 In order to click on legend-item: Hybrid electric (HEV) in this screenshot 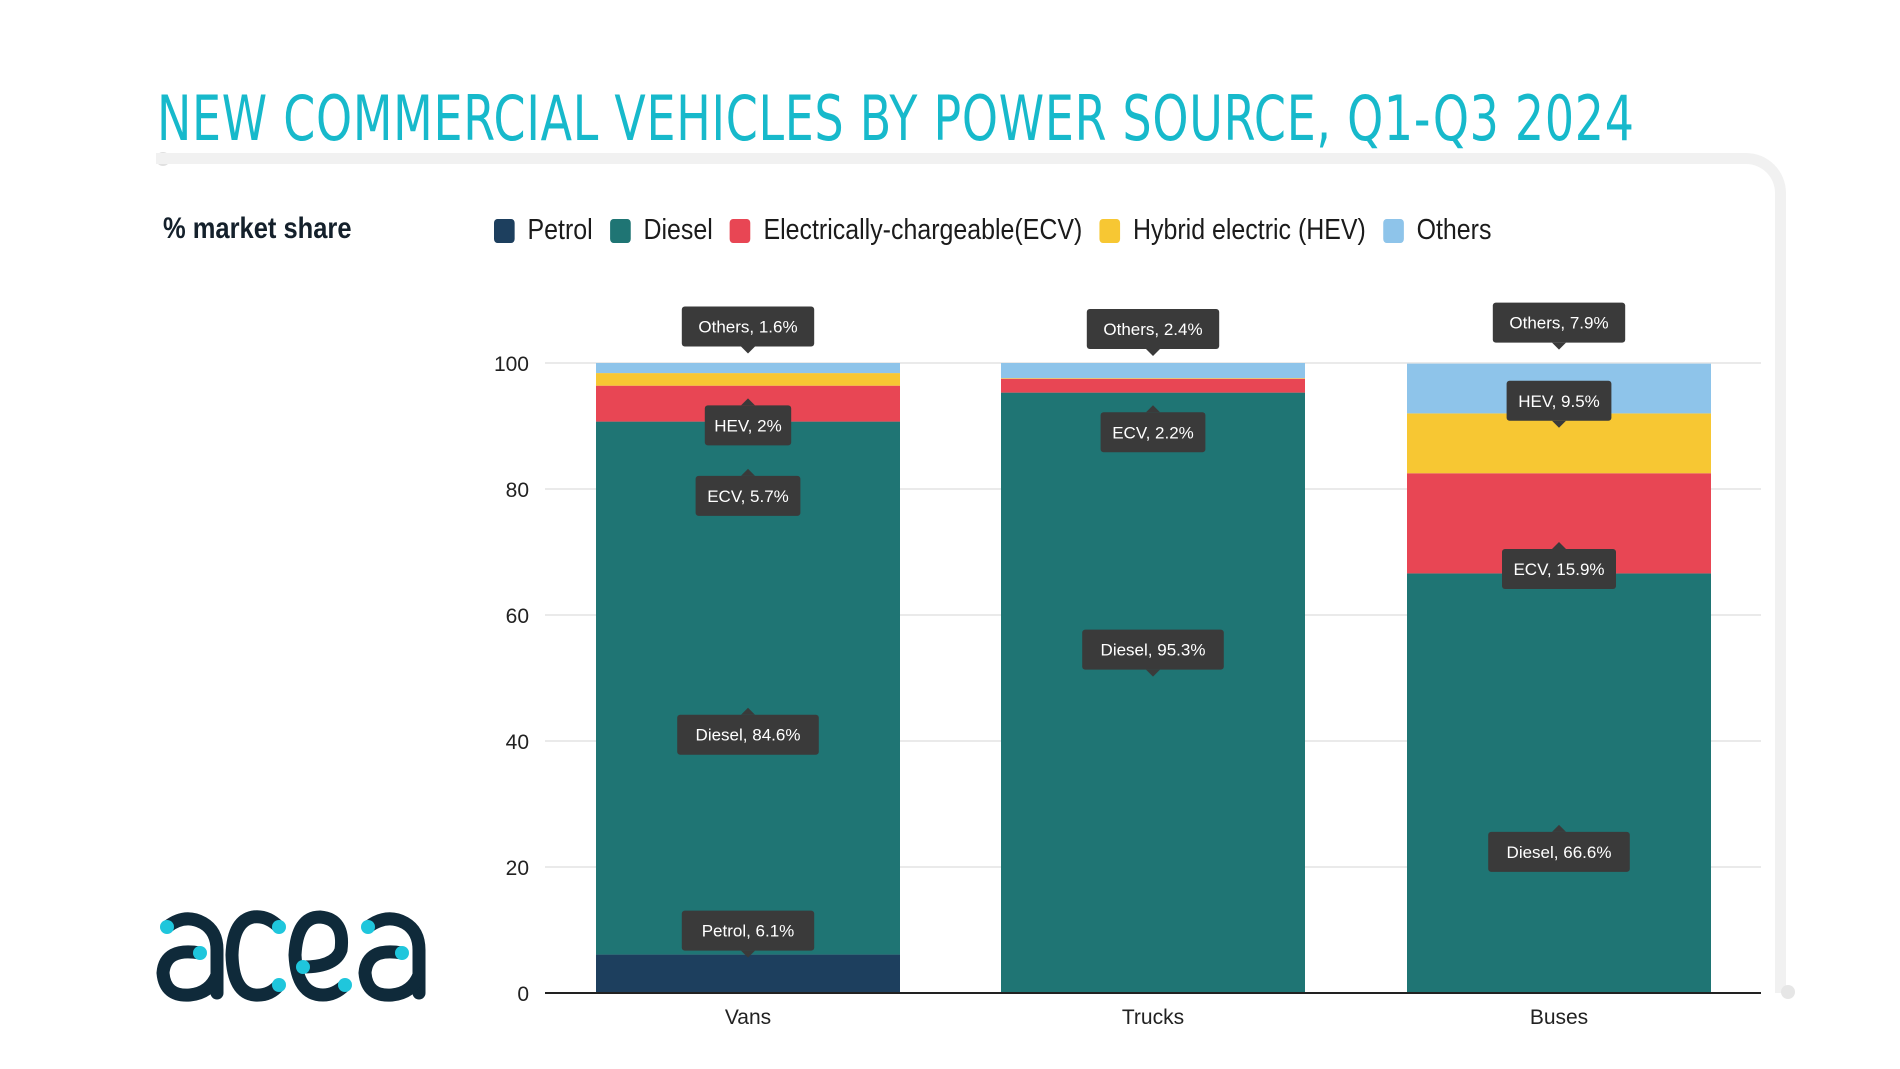, I will do `click(1232, 230)`.